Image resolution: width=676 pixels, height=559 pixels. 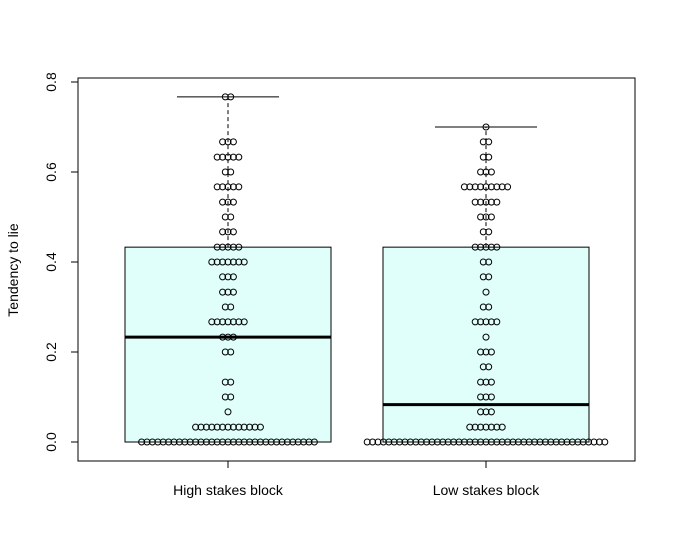 What do you see at coordinates (51, 82) in the screenshot?
I see `y-tick-label: 0.8` at bounding box center [51, 82].